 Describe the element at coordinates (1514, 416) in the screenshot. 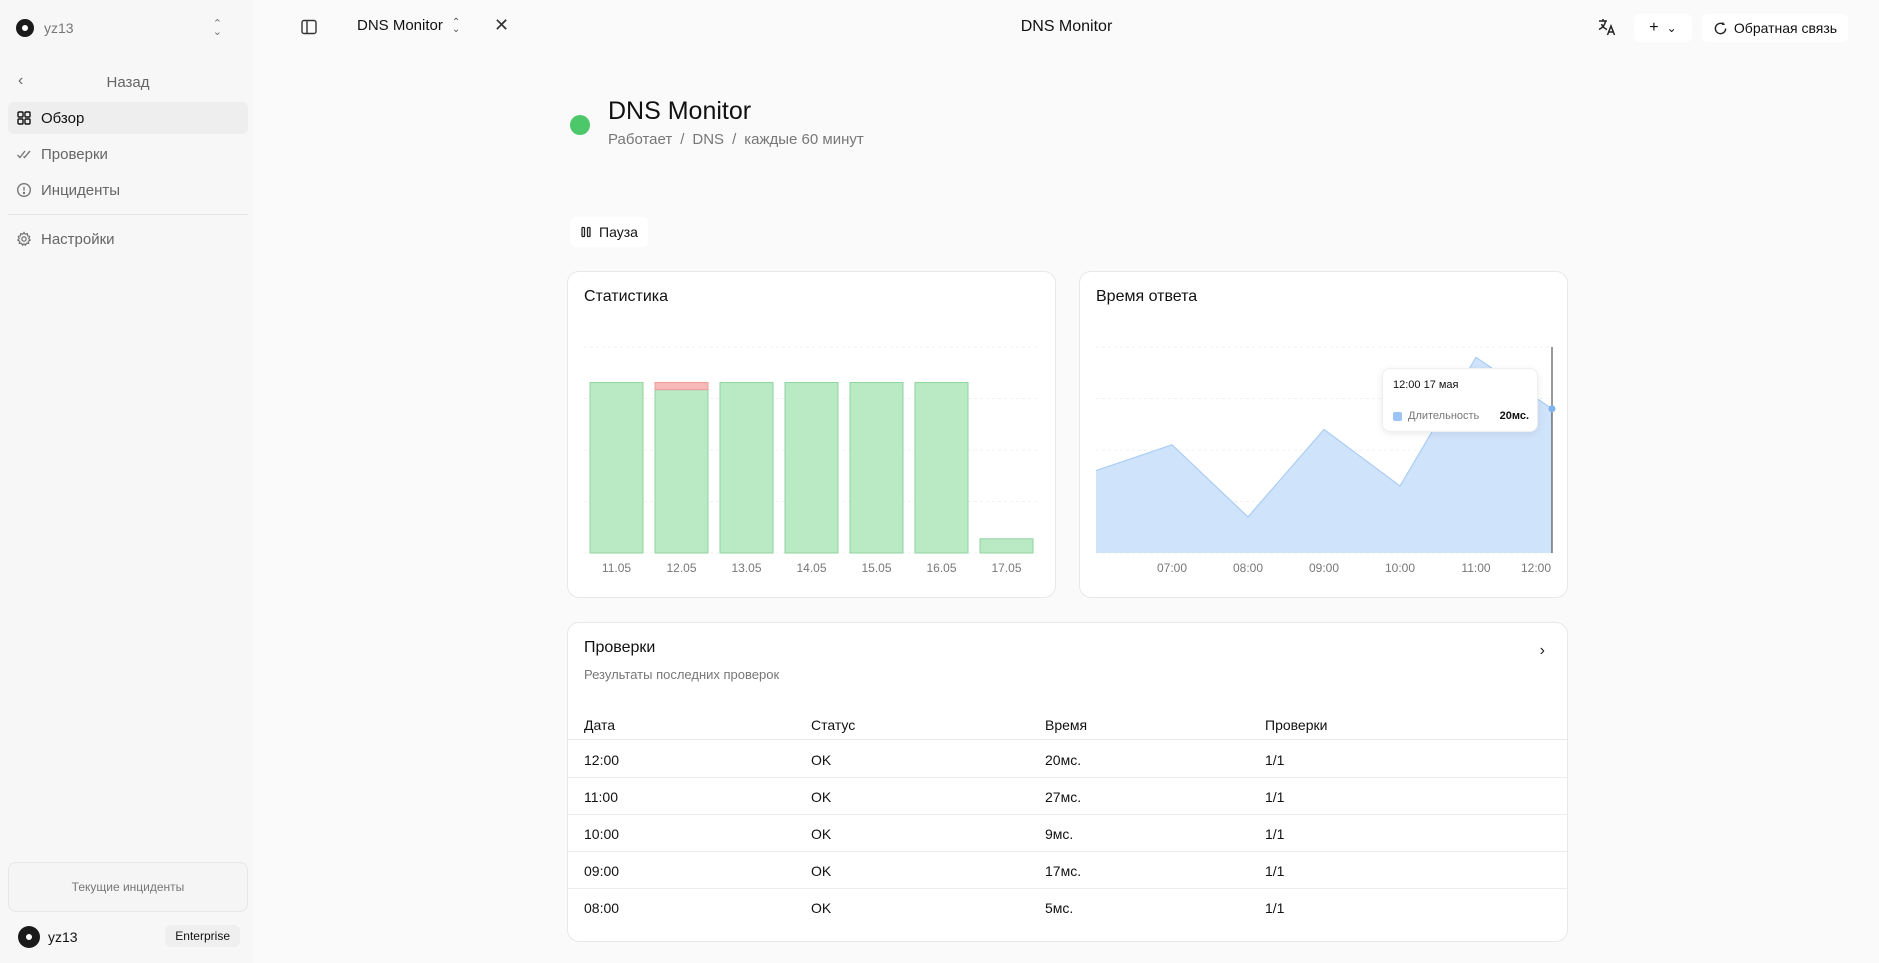

I see `tooltip-value: 20мс.` at that location.